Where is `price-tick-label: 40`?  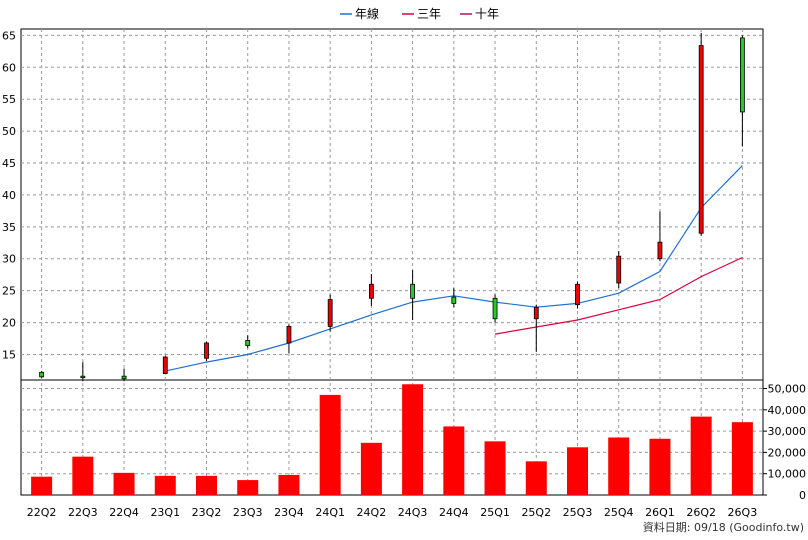
price-tick-label: 40 is located at coordinates (9, 195).